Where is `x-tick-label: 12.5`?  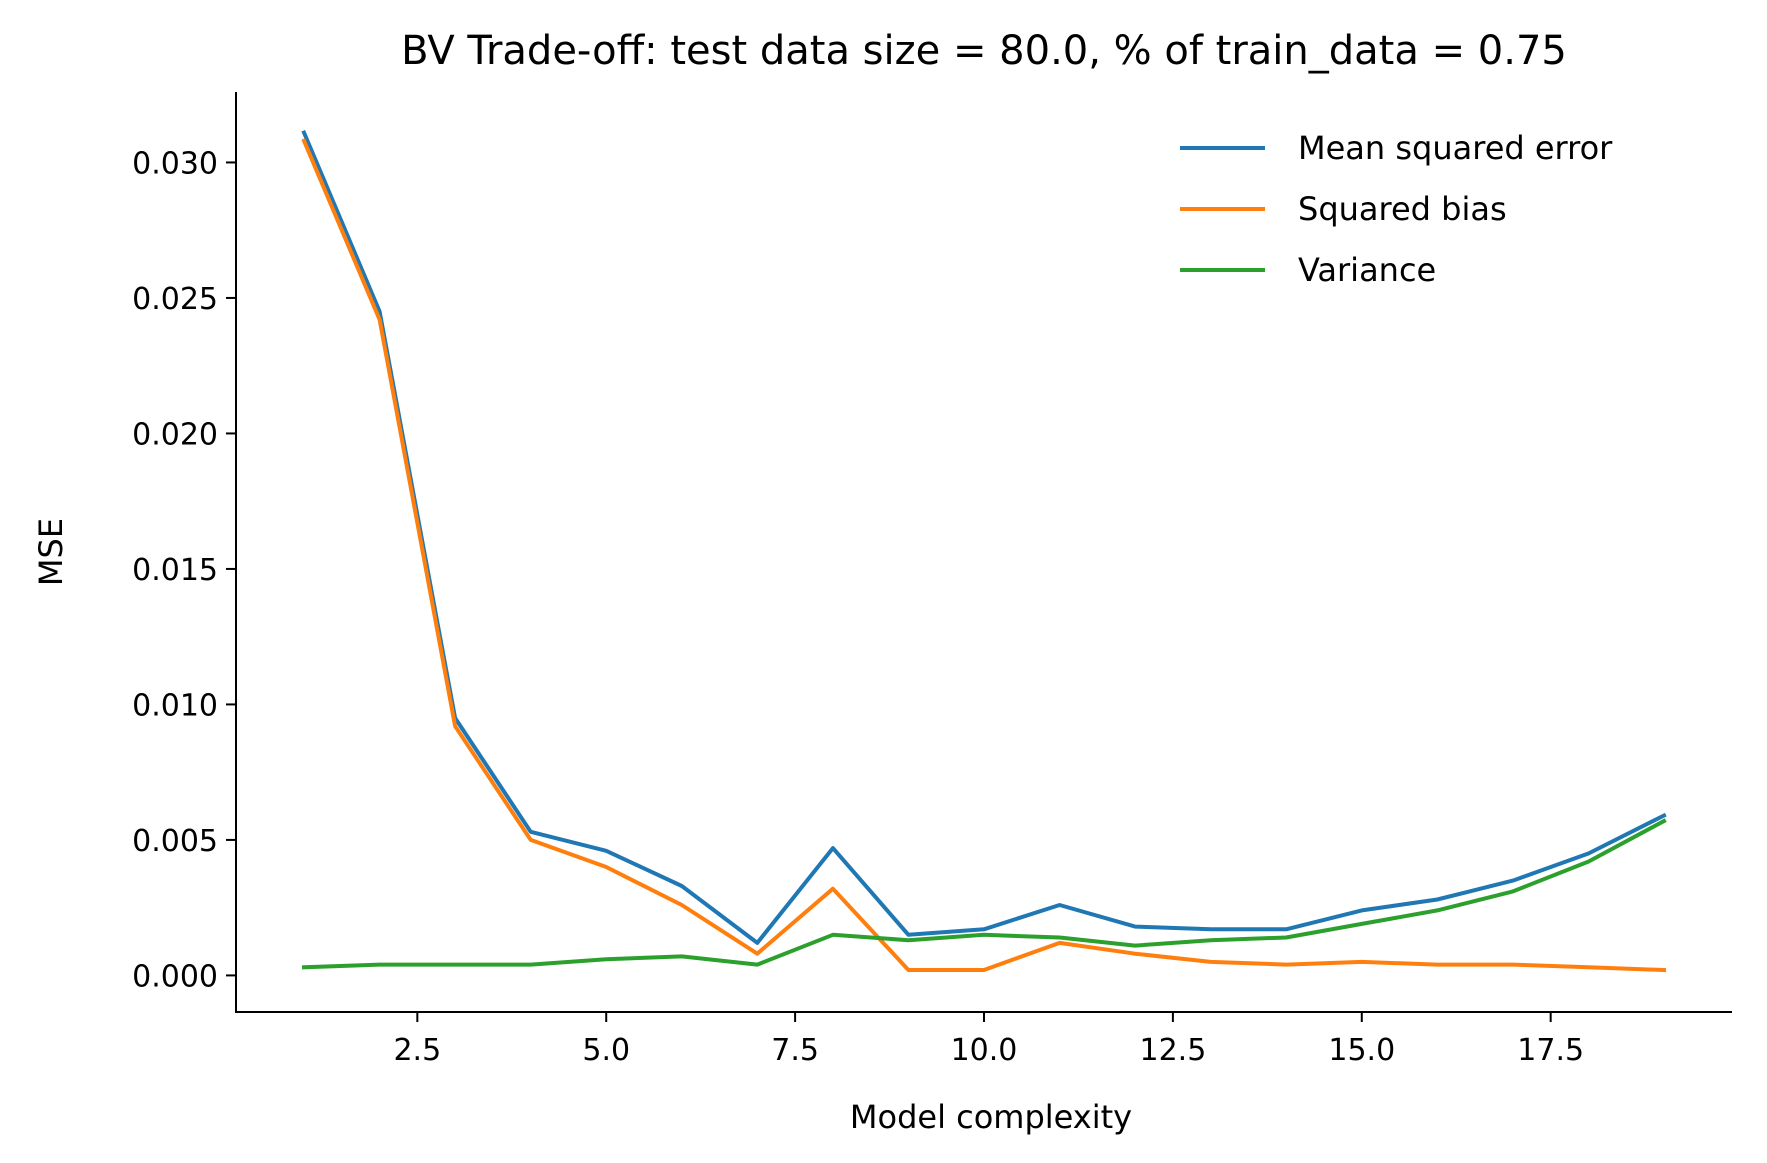 x-tick-label: 12.5 is located at coordinates (1172, 1050).